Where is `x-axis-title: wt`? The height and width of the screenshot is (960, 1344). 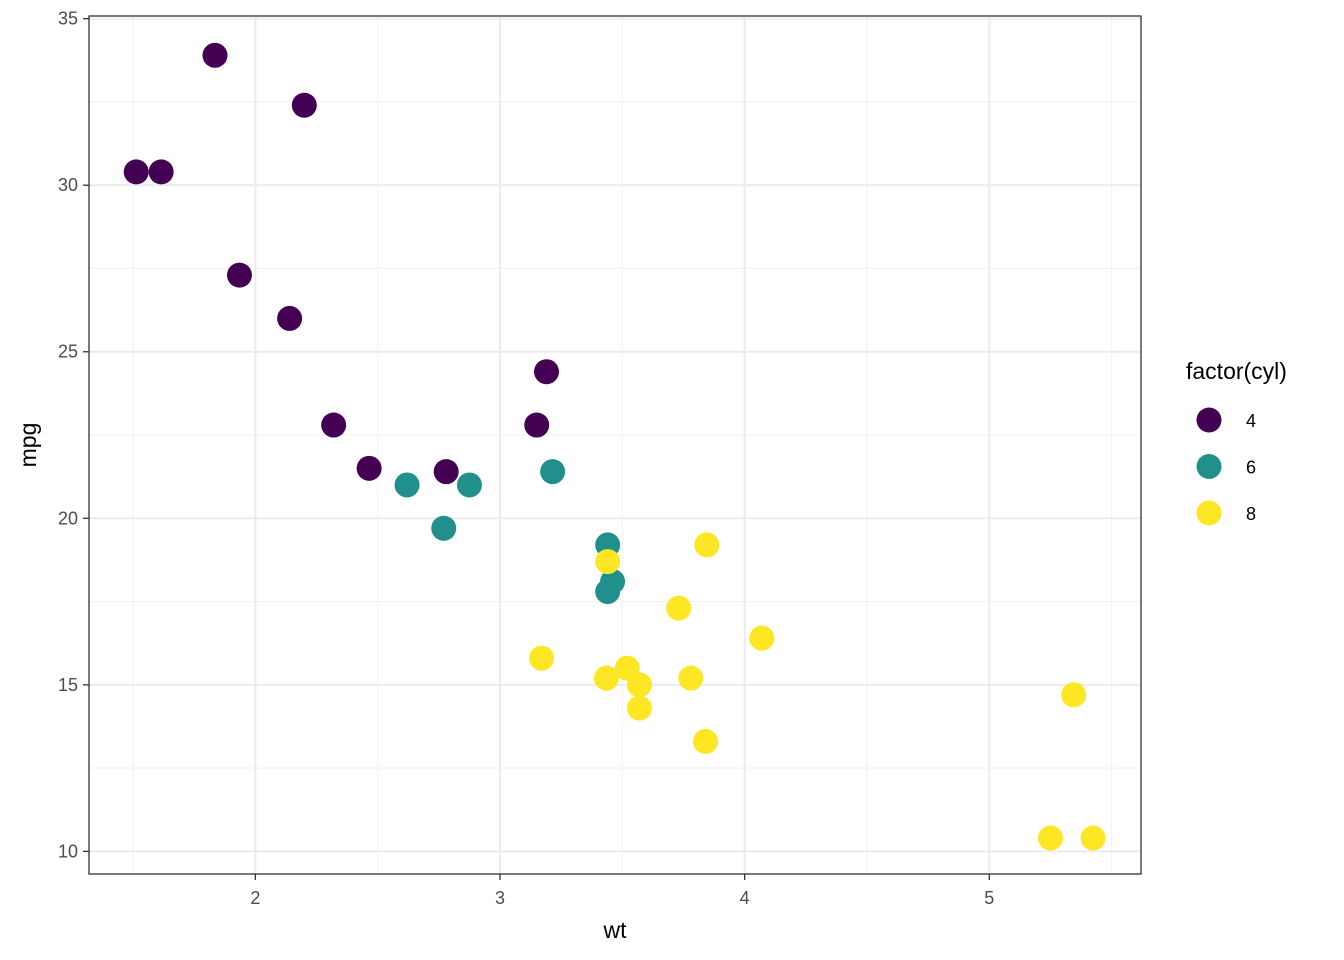
x-axis-title: wt is located at coordinates (615, 930).